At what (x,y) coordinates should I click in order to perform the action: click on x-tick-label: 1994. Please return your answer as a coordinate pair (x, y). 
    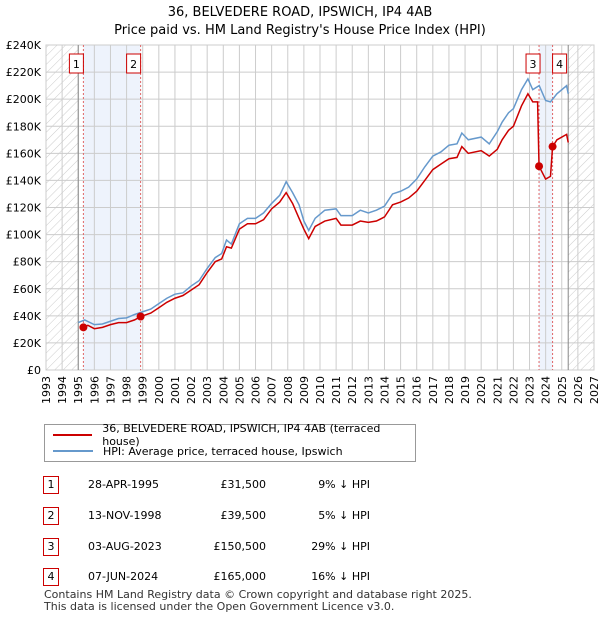
    Looking at the image, I should click on (62, 390).